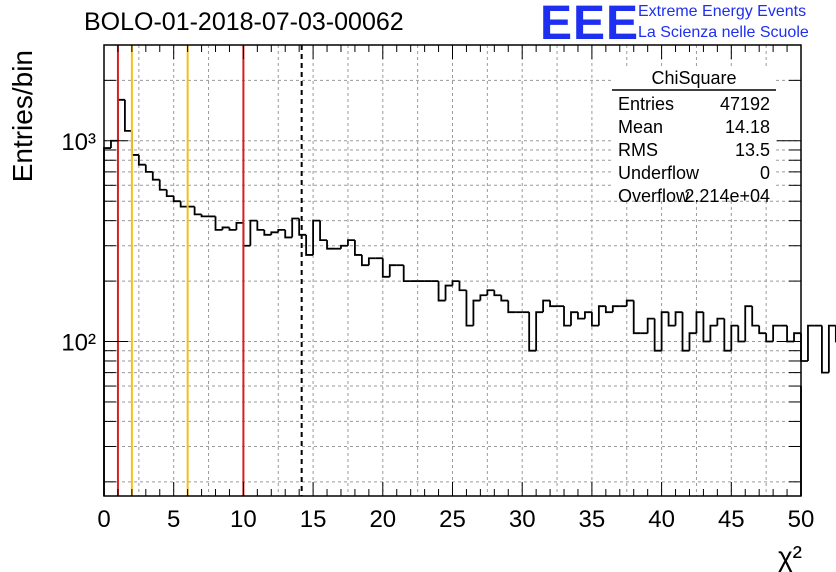  I want to click on logo-line-1: Extreme Energy Events, so click(722, 11).